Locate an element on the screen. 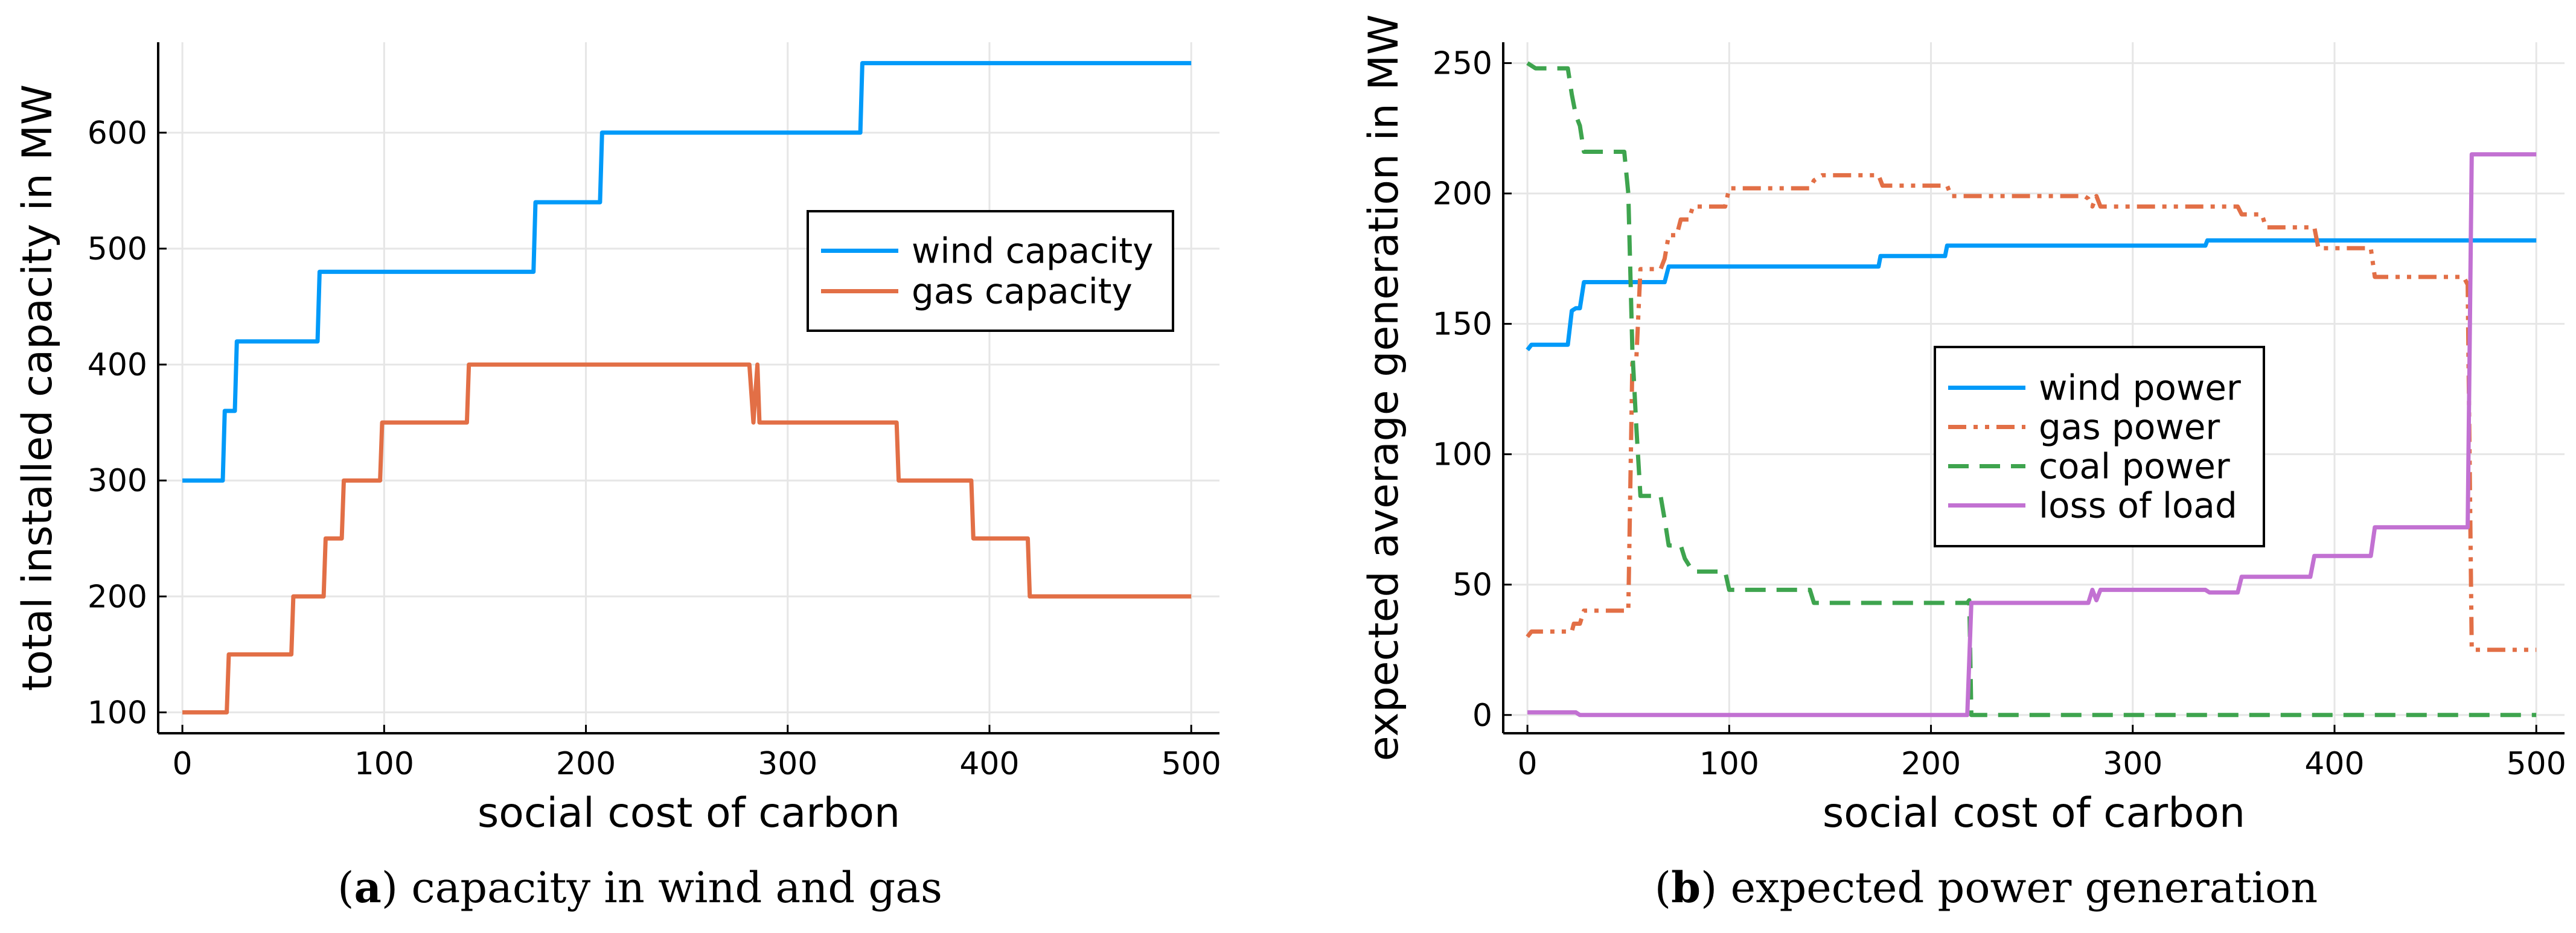 The image size is (2576, 933). y-tick-label: 150 is located at coordinates (1463, 325).